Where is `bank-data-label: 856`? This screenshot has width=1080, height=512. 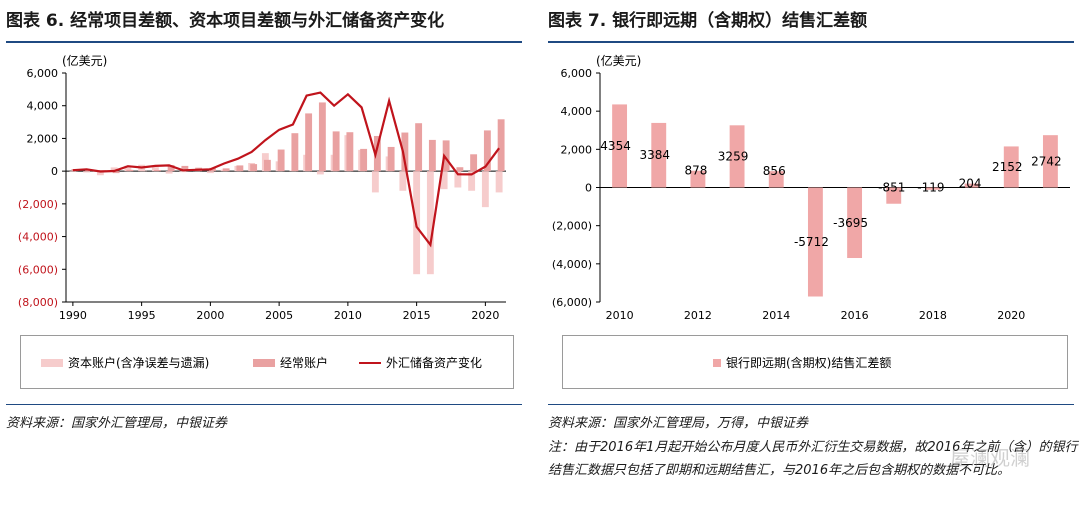
bank-data-label: 856 is located at coordinates (774, 171).